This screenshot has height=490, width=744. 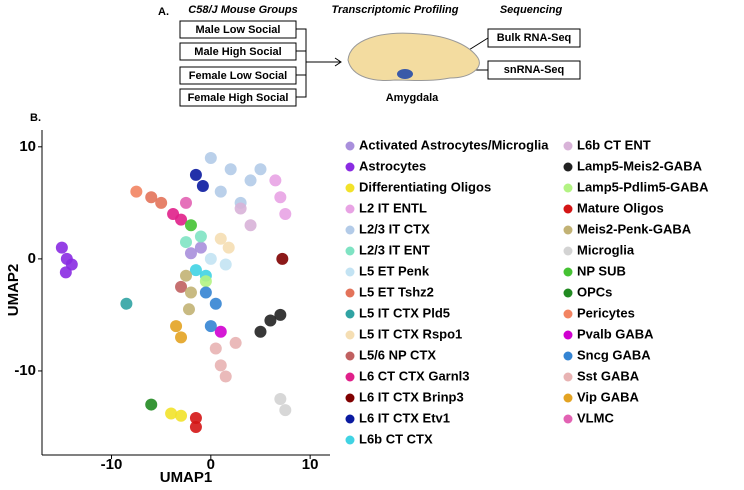 What do you see at coordinates (410, 333) in the screenshot?
I see `legend-label: L5 IT CTX Rspo1` at bounding box center [410, 333].